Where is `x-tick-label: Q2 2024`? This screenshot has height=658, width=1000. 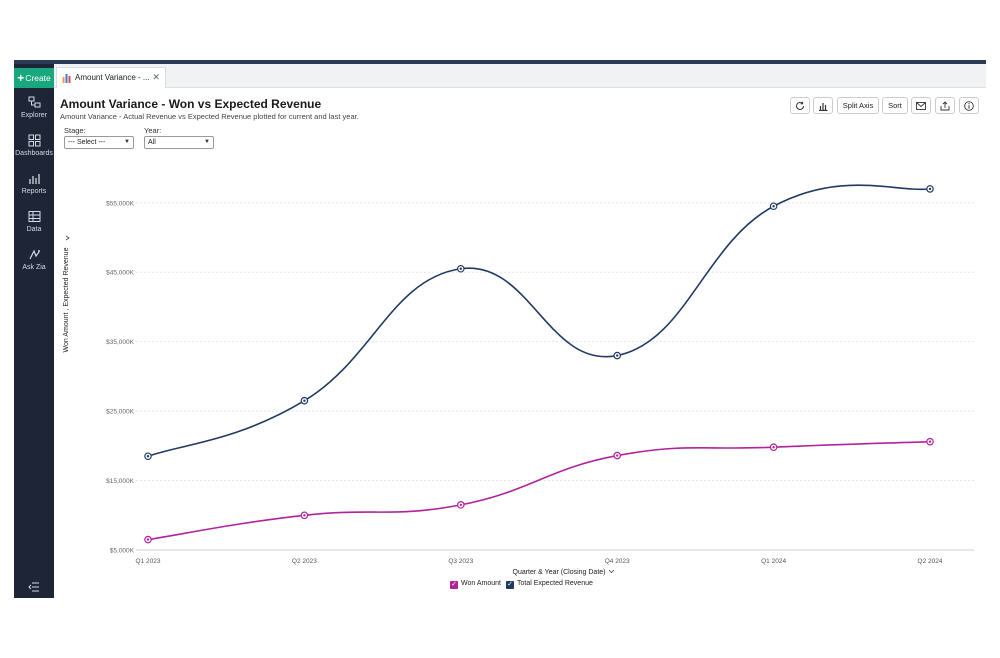 x-tick-label: Q2 2024 is located at coordinates (930, 561).